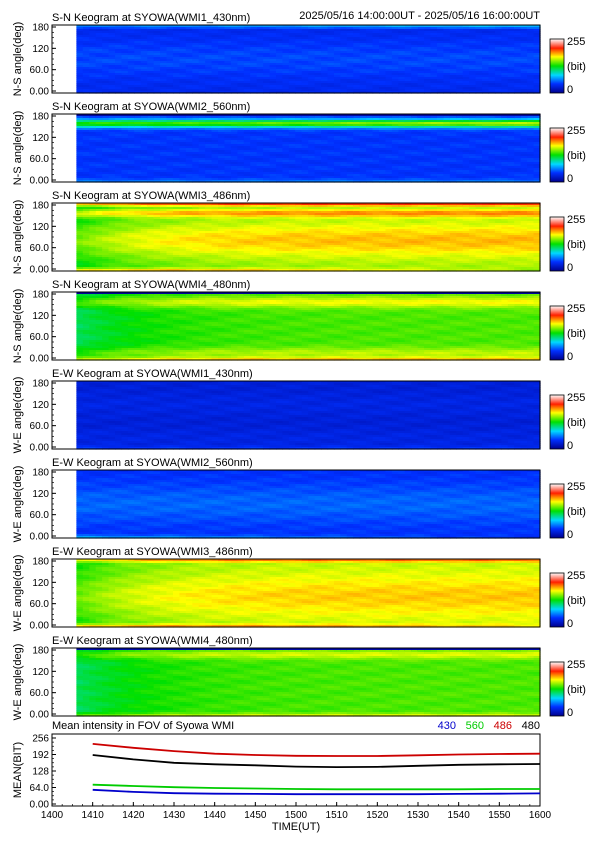 This screenshot has width=595, height=847. I want to click on x-tick-label: 1450, so click(255, 815).